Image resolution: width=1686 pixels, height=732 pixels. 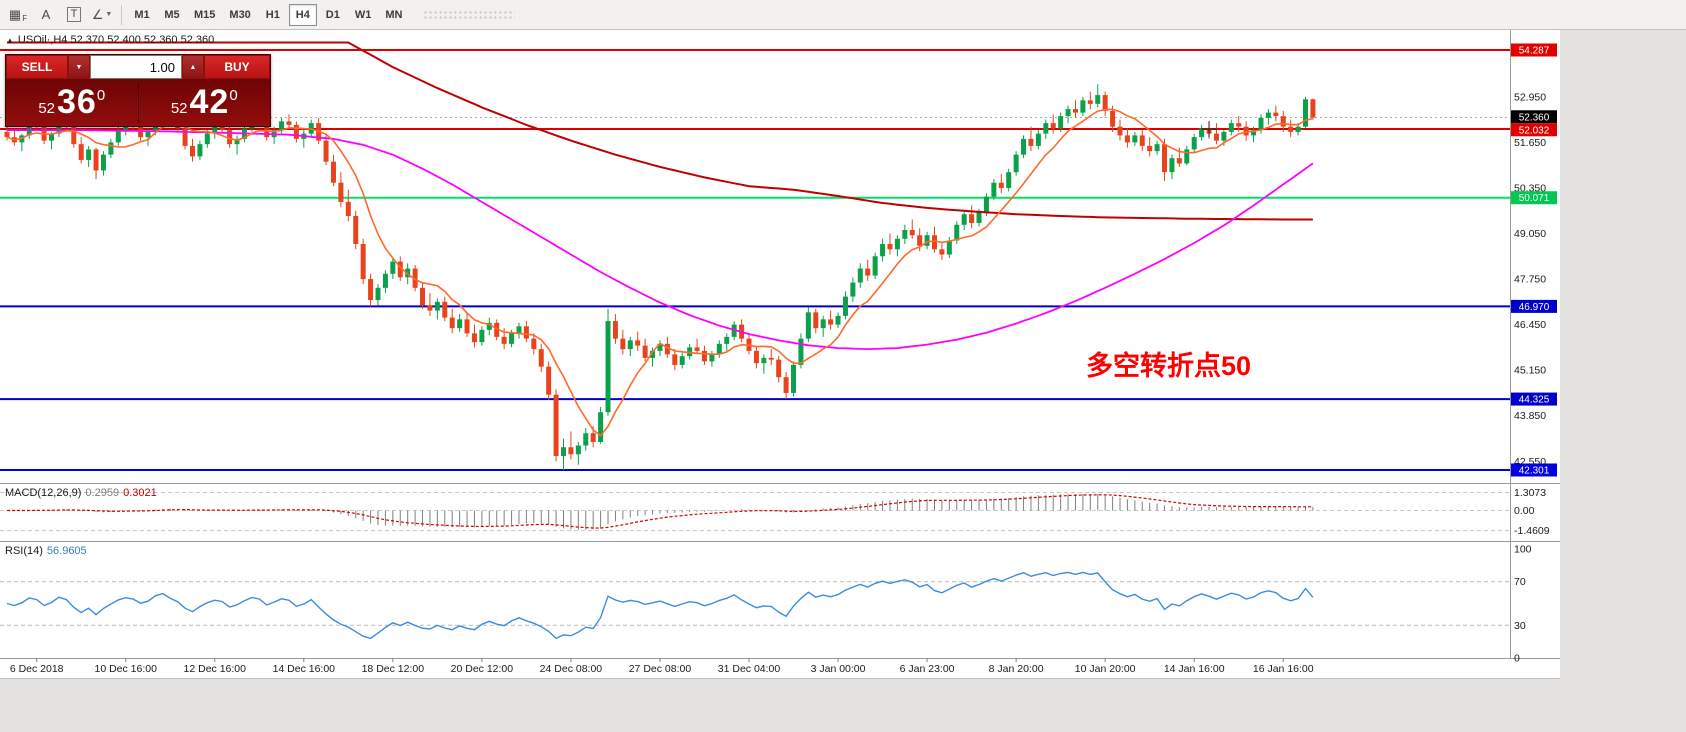 What do you see at coordinates (142, 40) in the screenshot?
I see `ohlc-values: 52.370 52.400 52.360 52.360` at bounding box center [142, 40].